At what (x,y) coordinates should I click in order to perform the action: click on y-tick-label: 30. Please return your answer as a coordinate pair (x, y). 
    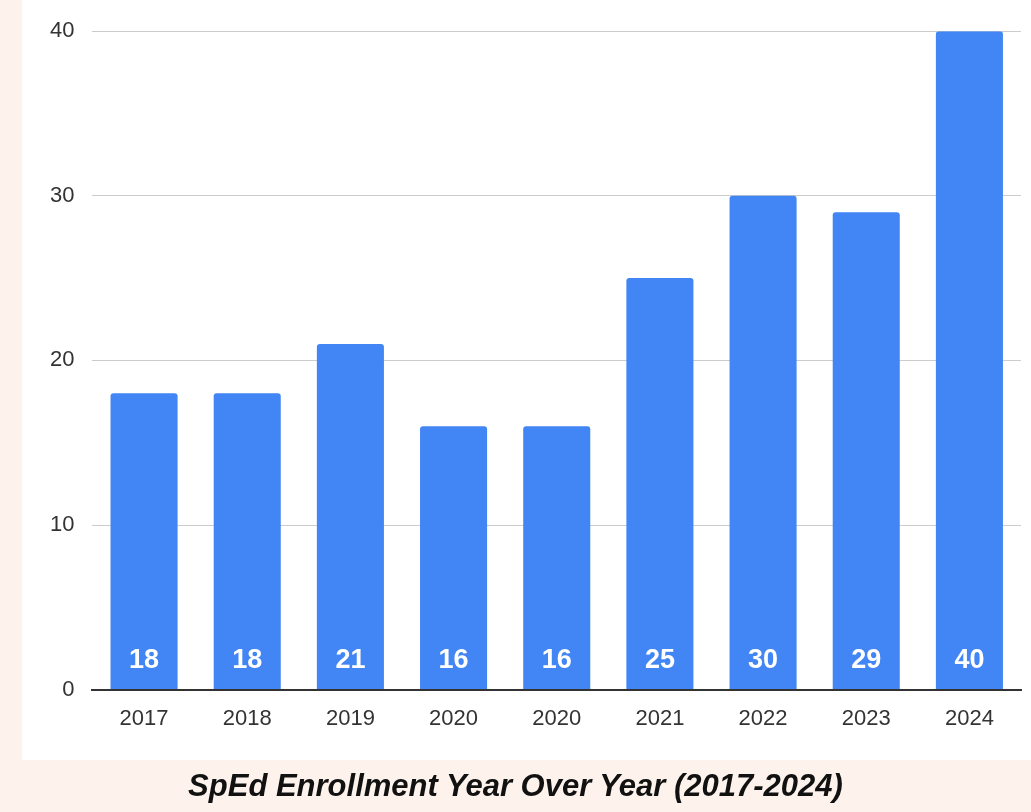
    Looking at the image, I should click on (62, 194).